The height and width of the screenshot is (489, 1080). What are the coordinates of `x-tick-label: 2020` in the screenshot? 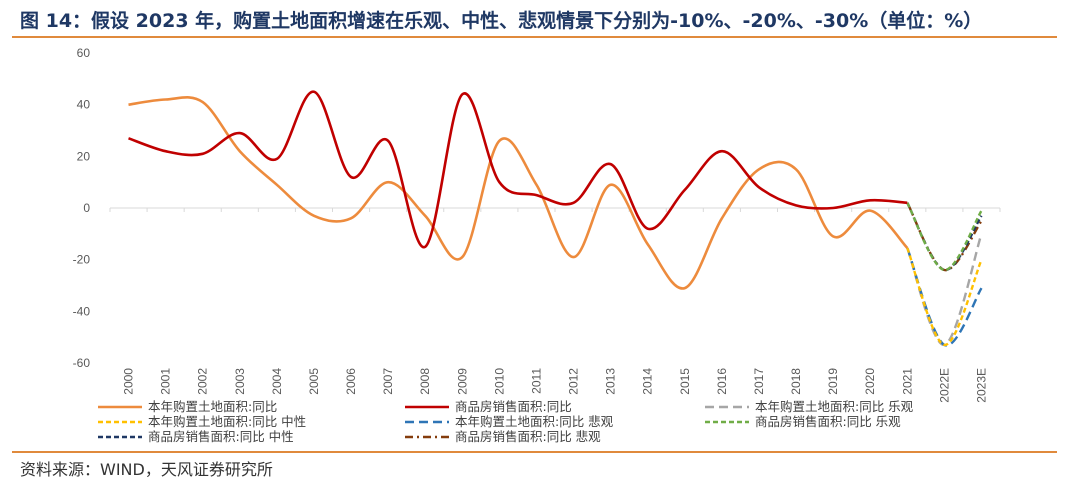 It's located at (870, 381).